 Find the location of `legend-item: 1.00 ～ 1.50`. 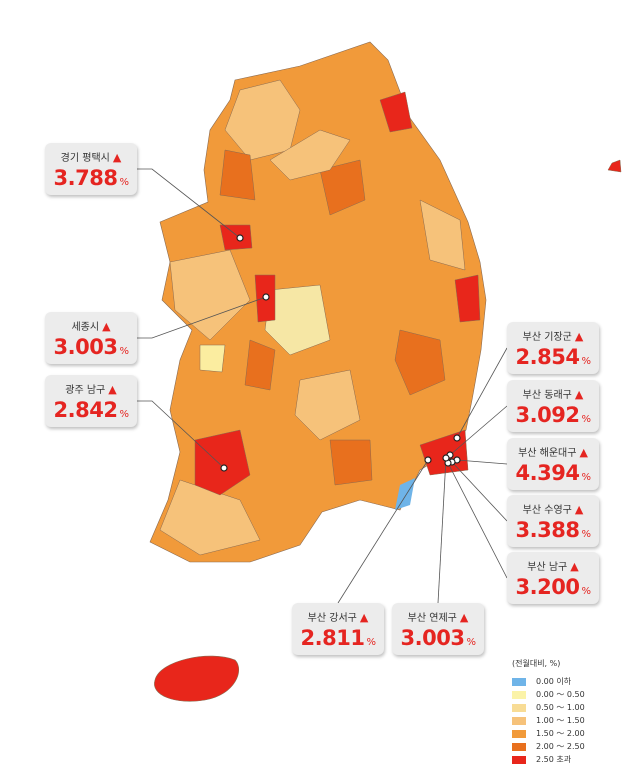

legend-item: 1.00 ～ 1.50 is located at coordinates (548, 720).